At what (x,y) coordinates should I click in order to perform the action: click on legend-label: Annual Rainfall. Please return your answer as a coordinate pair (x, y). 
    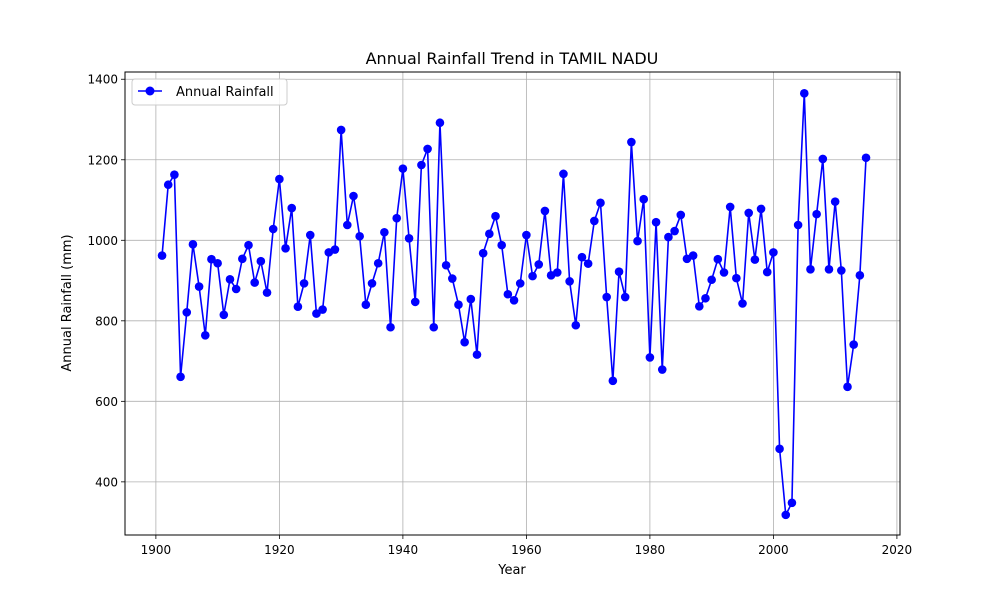
    Looking at the image, I should click on (225, 92).